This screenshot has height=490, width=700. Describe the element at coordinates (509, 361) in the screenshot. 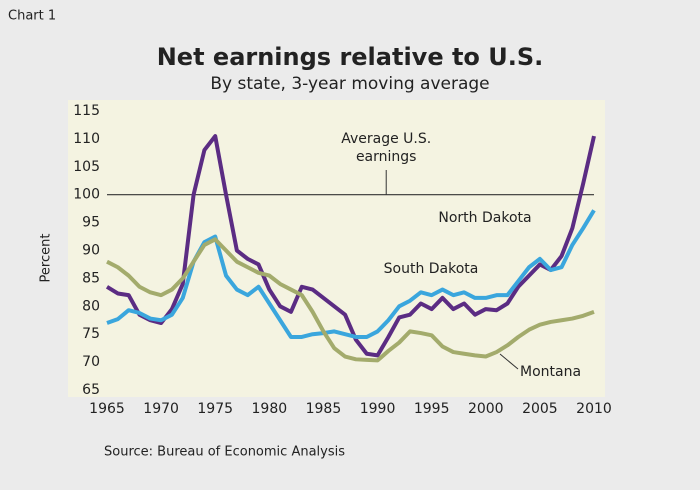

I see `label-leader` at that location.